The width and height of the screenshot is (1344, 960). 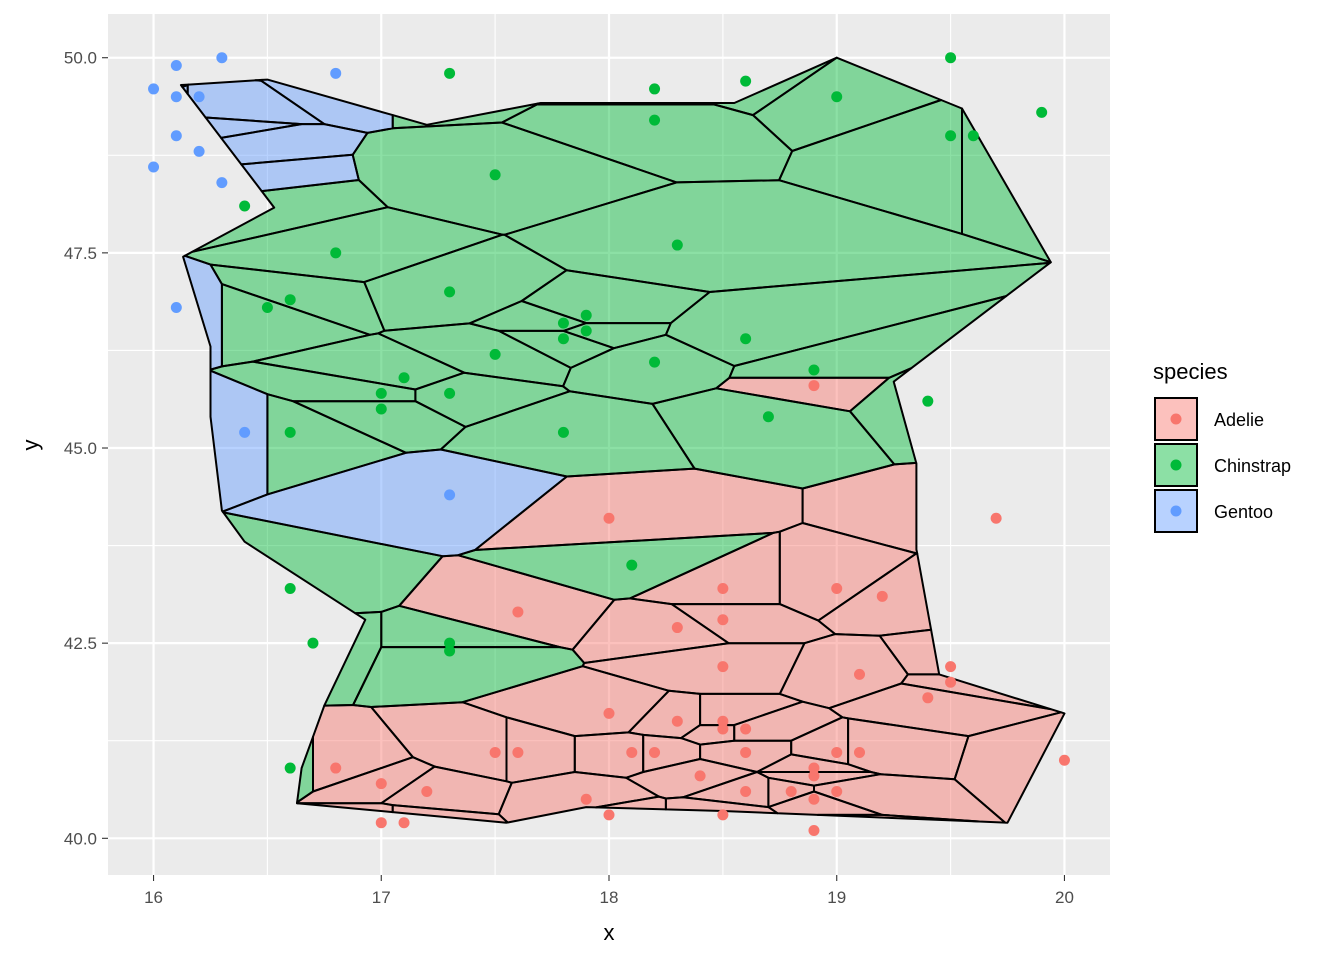 I want to click on legend-label-gentoo: Gentoo, so click(x=1243, y=512).